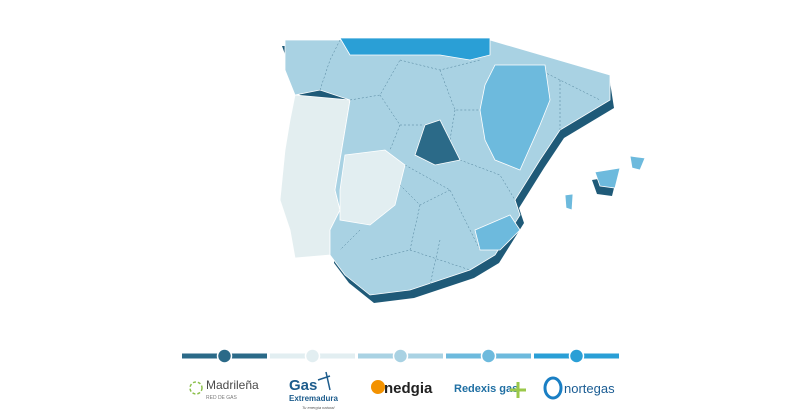 The image size is (800, 420). Describe the element at coordinates (589, 388) in the screenshot. I see `logo-text: nortegas` at that location.